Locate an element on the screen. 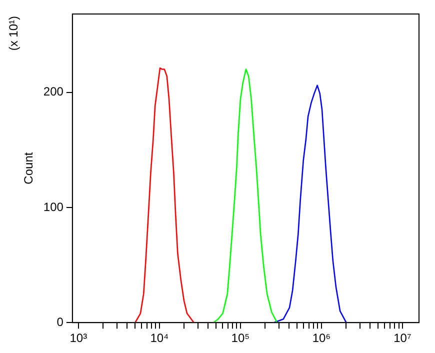  x-tick-label: 10⁶ is located at coordinates (321, 338).